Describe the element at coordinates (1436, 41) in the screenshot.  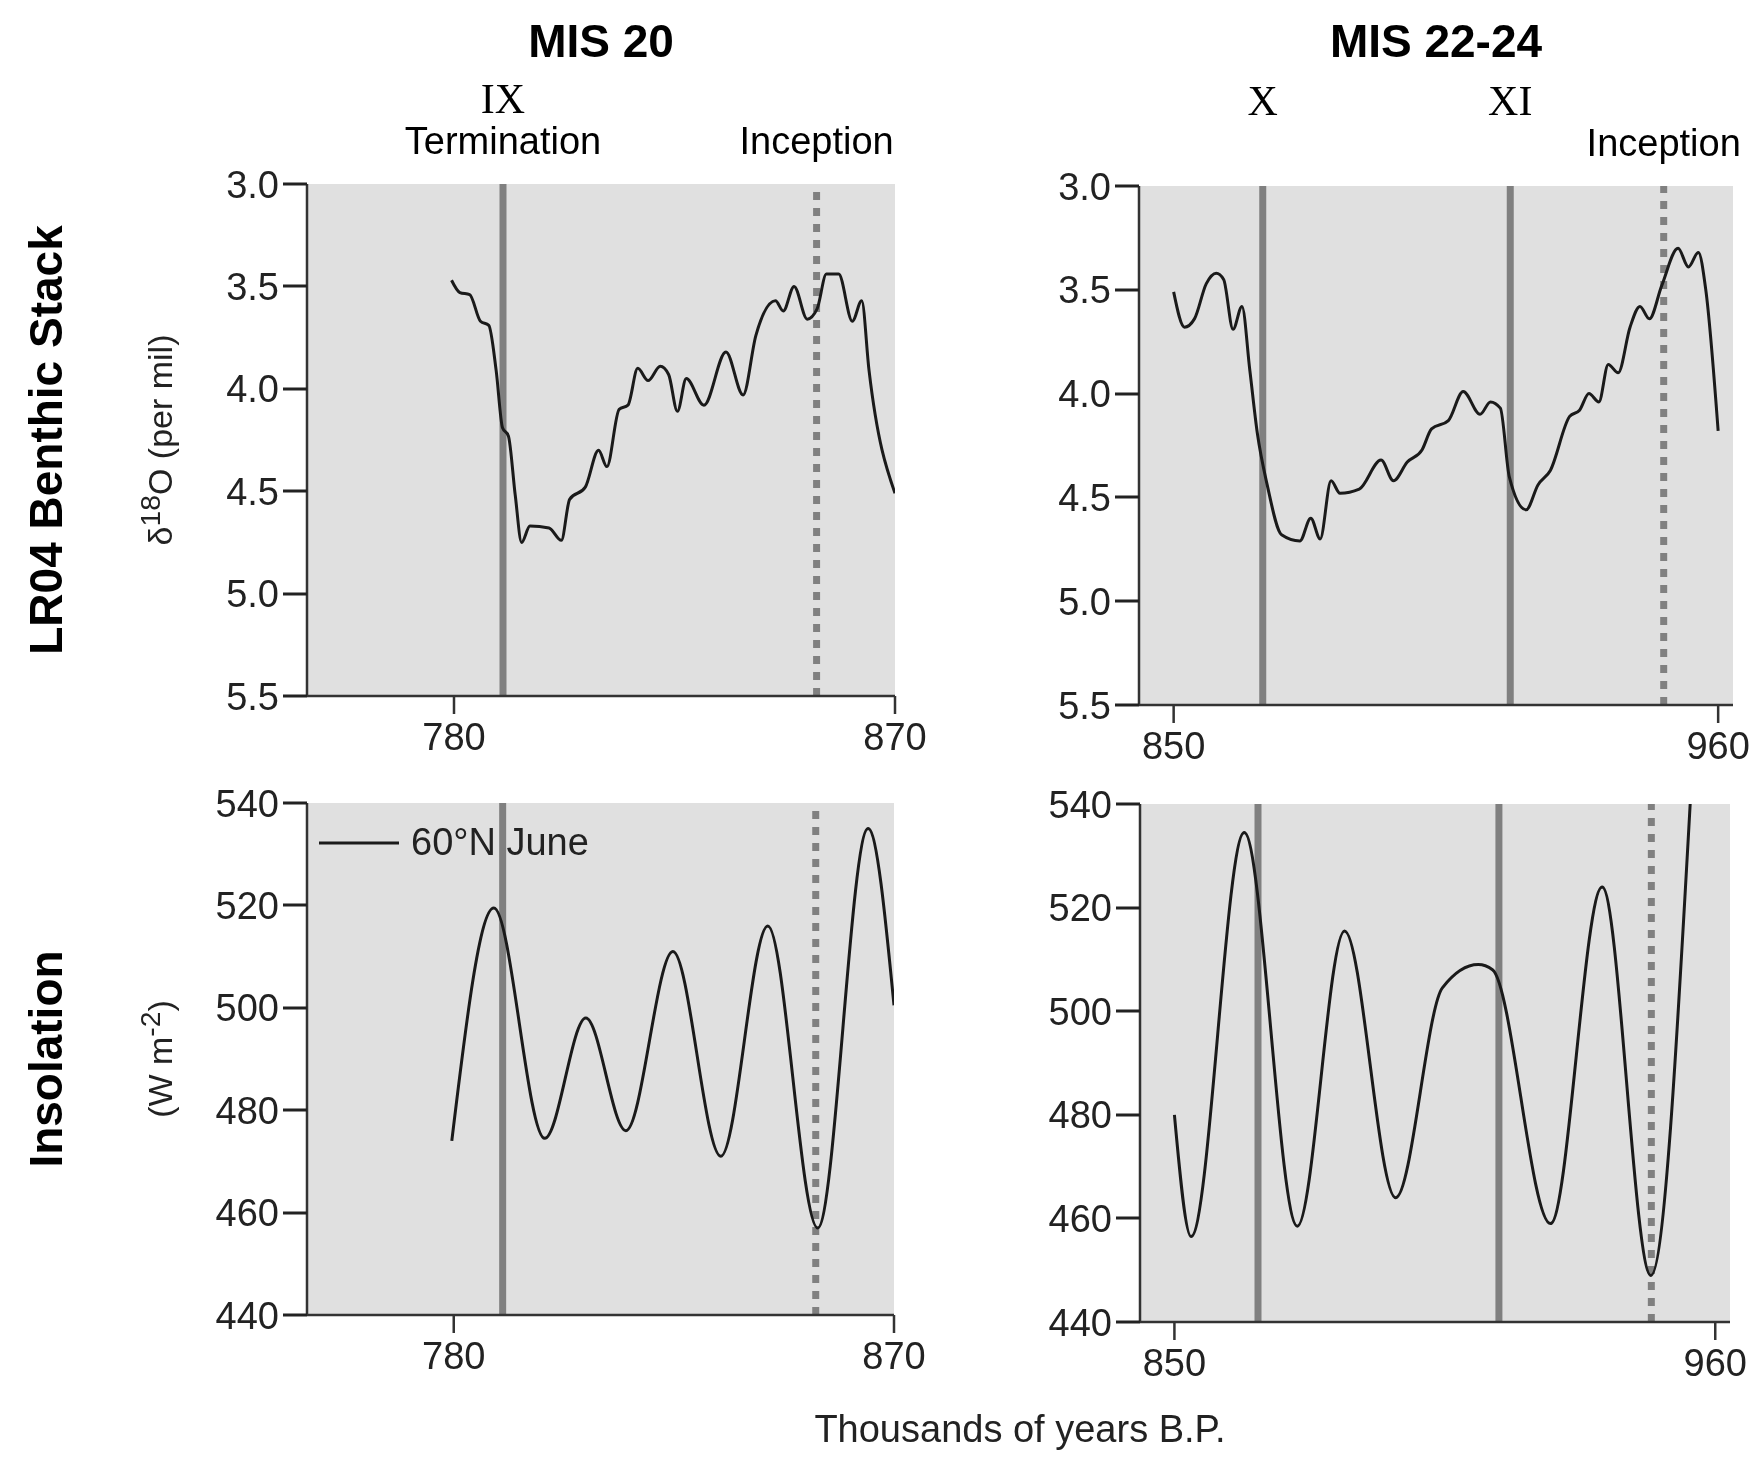
I see `chart-title: MIS 22-24` at that location.